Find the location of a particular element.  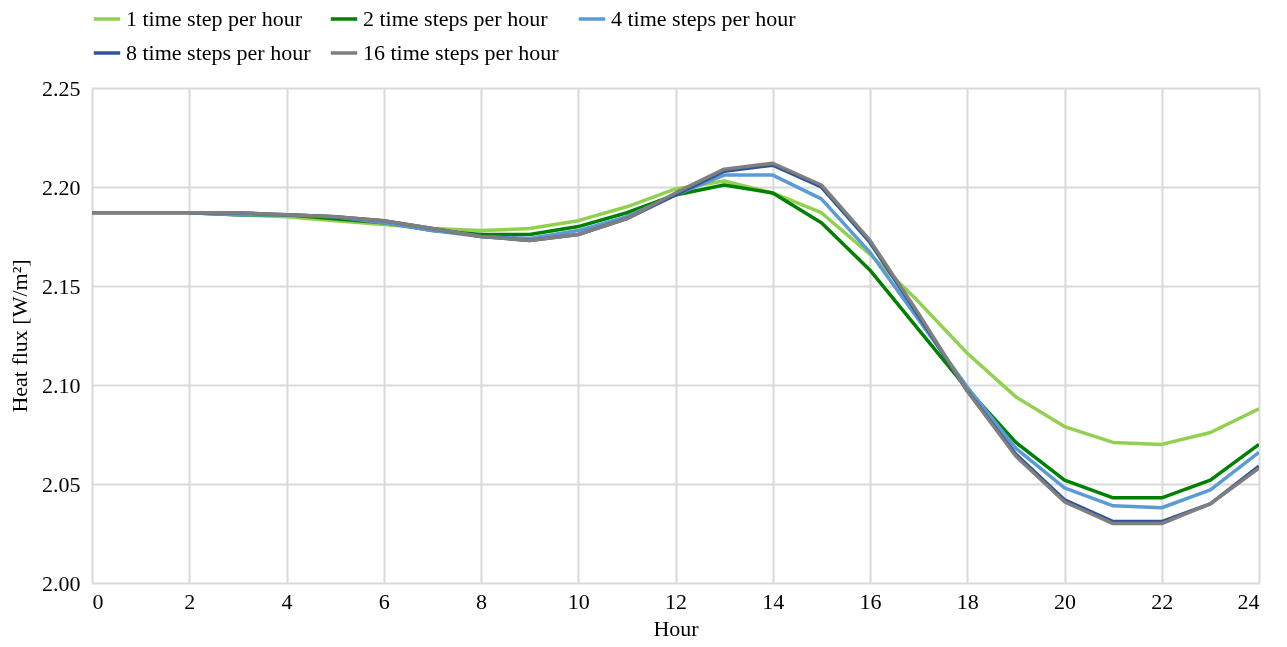

legend-label: 4 time steps per hour is located at coordinates (704, 18).